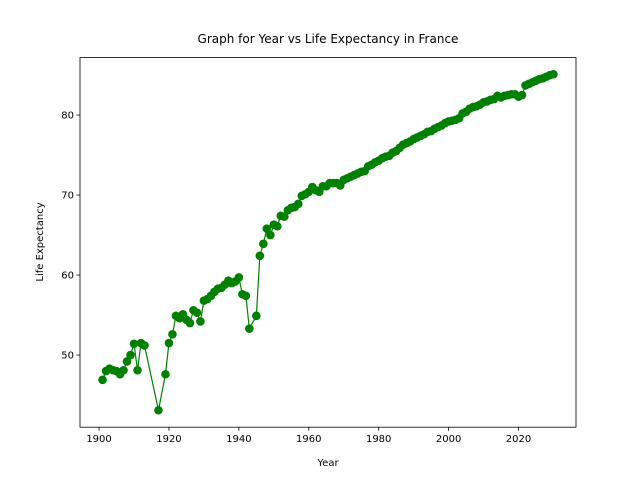 This screenshot has width=640, height=480. Describe the element at coordinates (67, 116) in the screenshot. I see `y-tick-label: 80` at that location.